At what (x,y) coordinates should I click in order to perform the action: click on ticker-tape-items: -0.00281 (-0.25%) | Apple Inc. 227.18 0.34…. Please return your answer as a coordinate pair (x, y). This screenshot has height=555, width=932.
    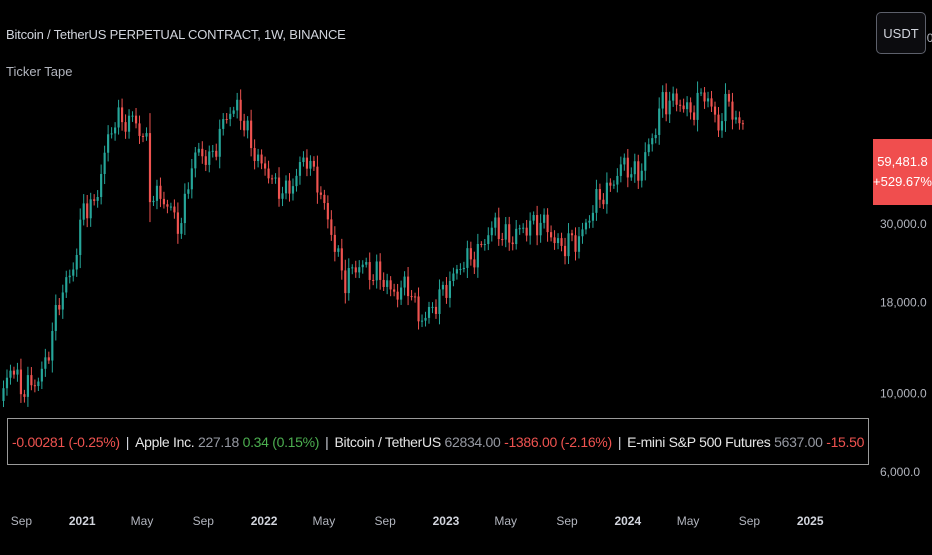
    Looking at the image, I should click on (438, 441).